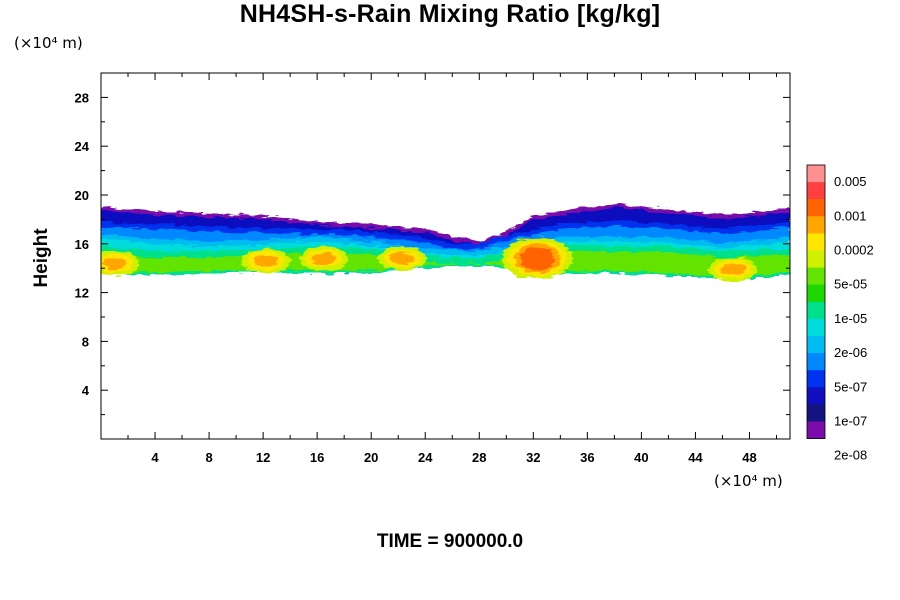  I want to click on x-unit-label: (×10⁴ m), so click(748, 481).